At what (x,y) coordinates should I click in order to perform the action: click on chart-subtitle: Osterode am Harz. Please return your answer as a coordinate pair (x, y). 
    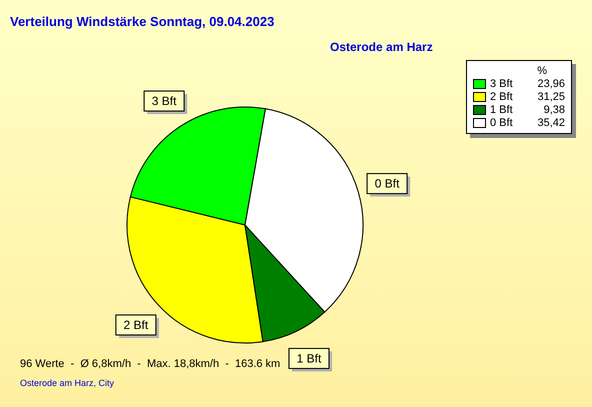
    Looking at the image, I should click on (381, 47).